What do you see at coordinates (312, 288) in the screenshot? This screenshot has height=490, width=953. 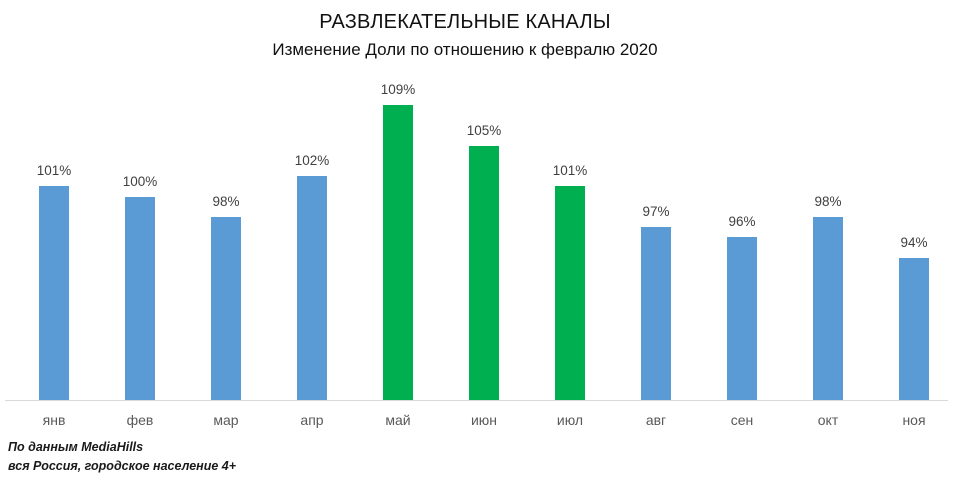 I see `bar-апр` at bounding box center [312, 288].